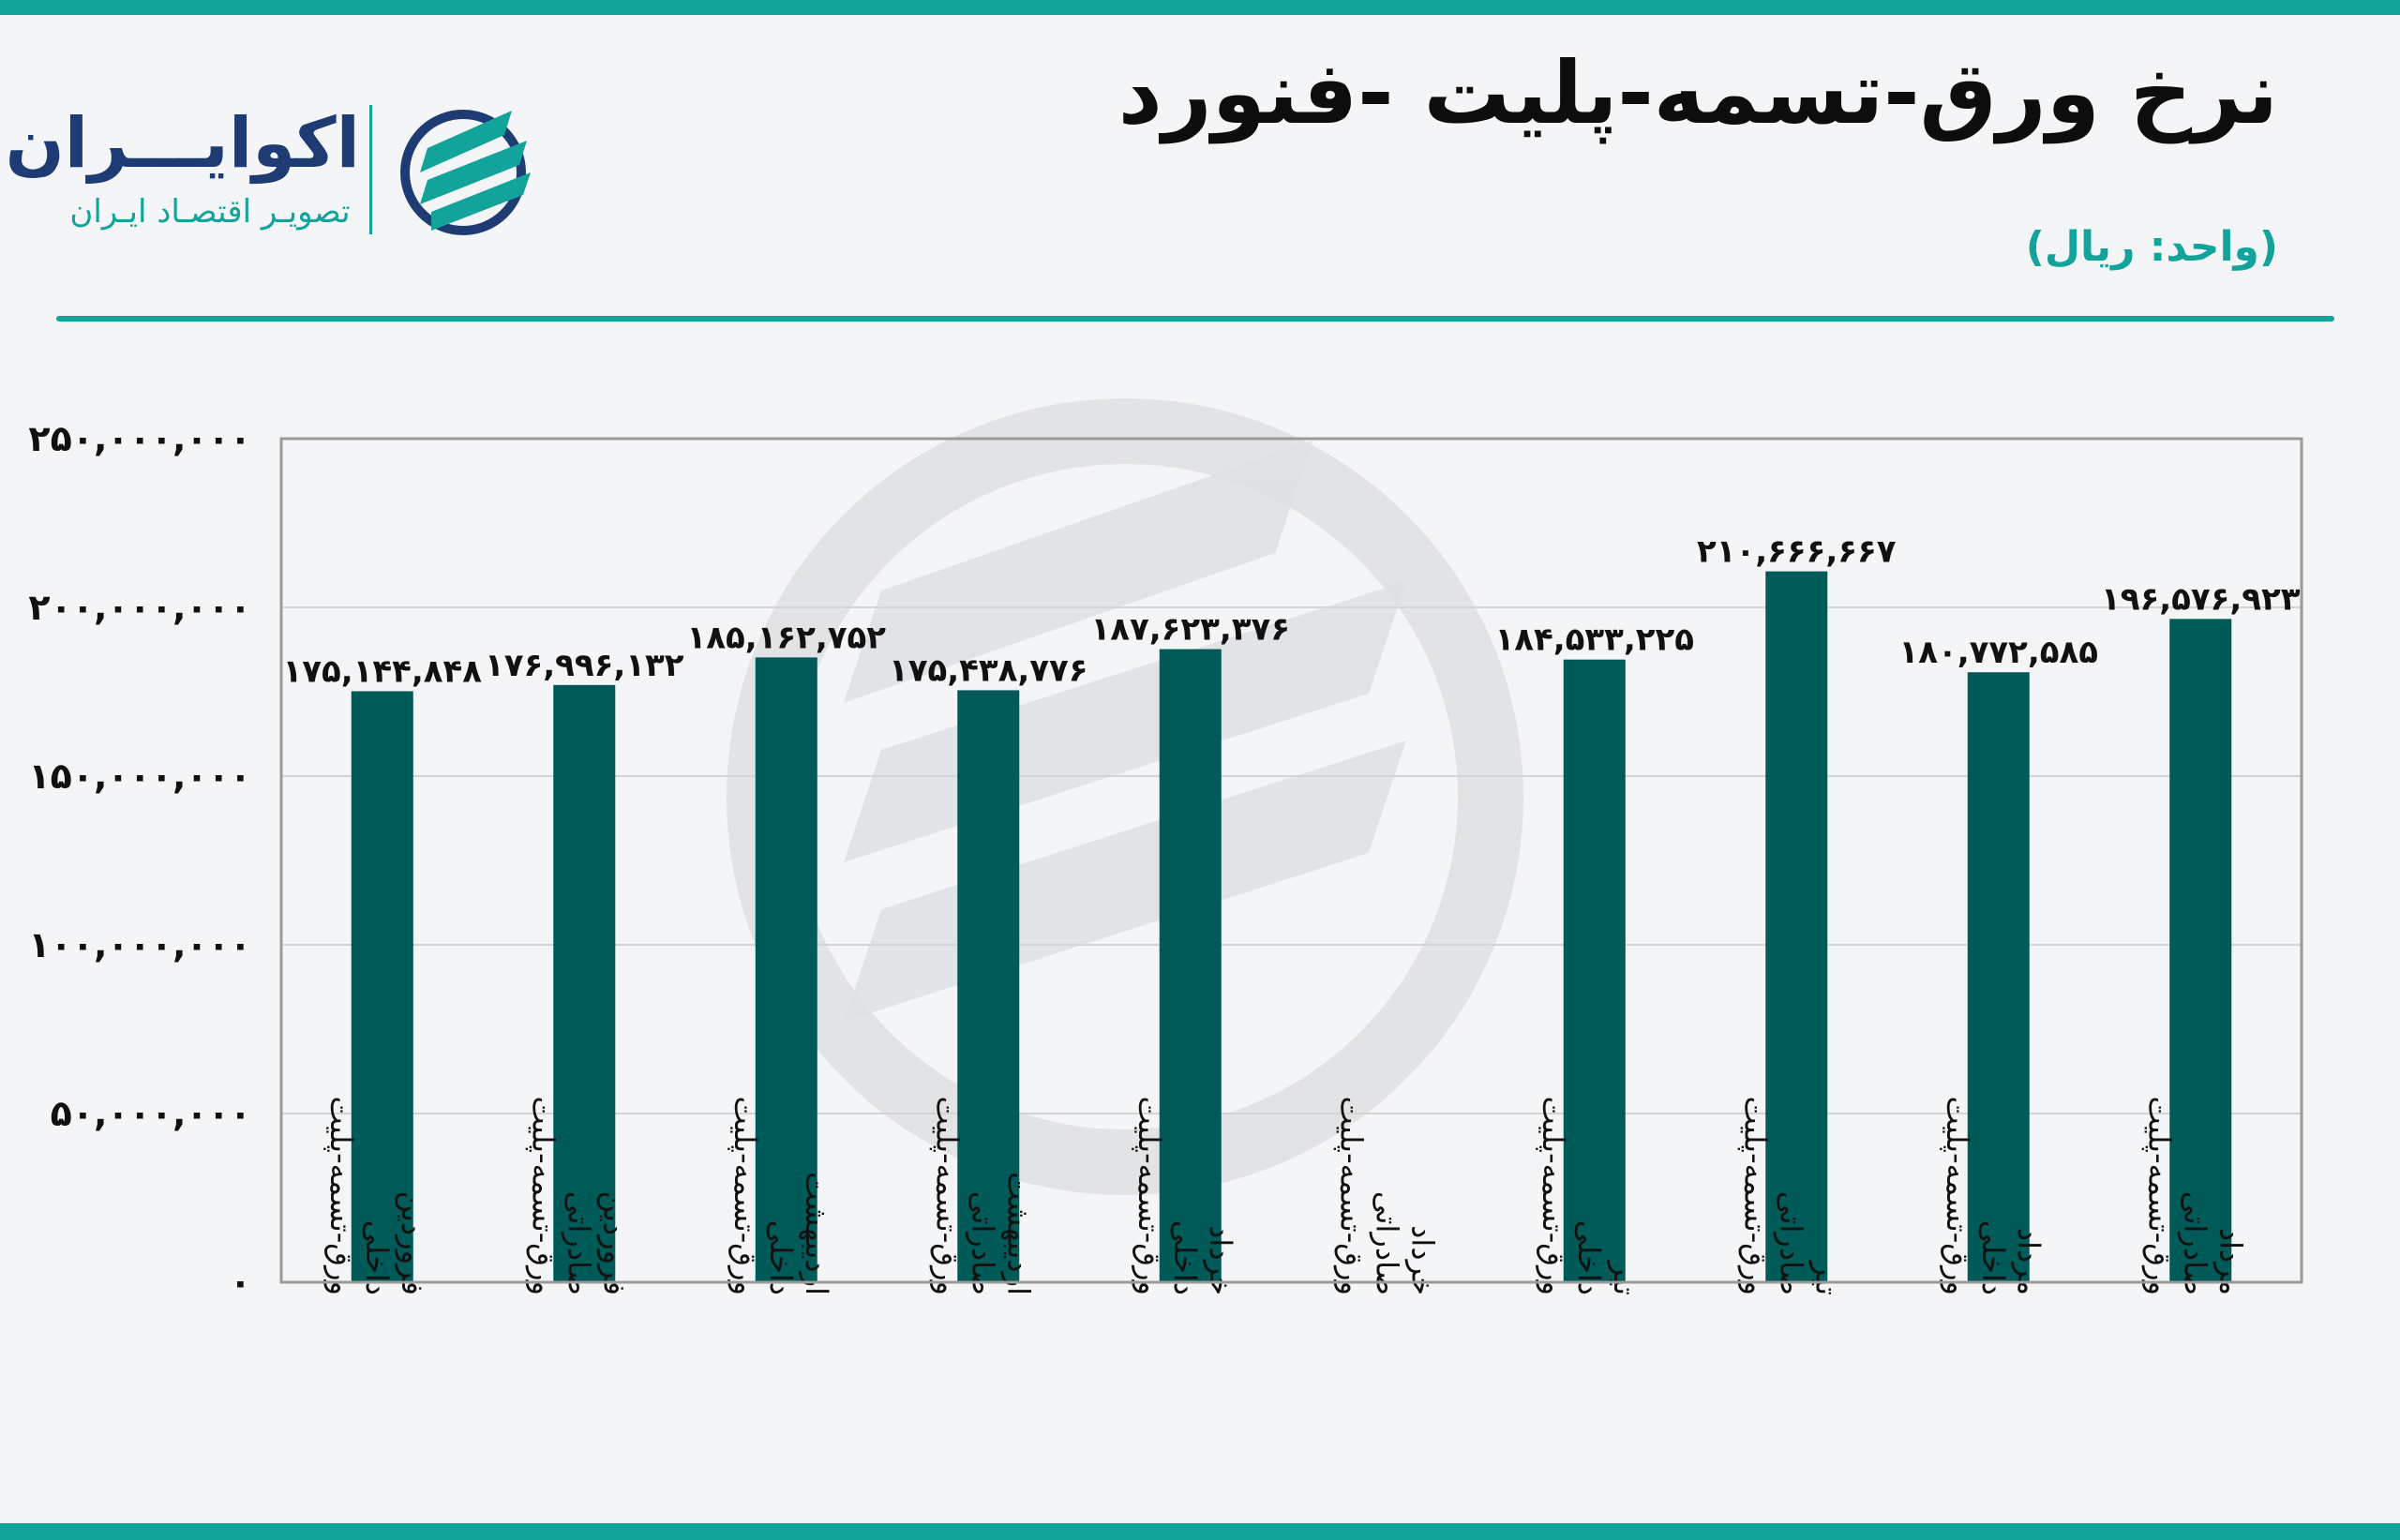  What do you see at coordinates (1594, 640) in the screenshot?
I see `data-label: ۱۸۴,۵۳۳,۲۲۵` at bounding box center [1594, 640].